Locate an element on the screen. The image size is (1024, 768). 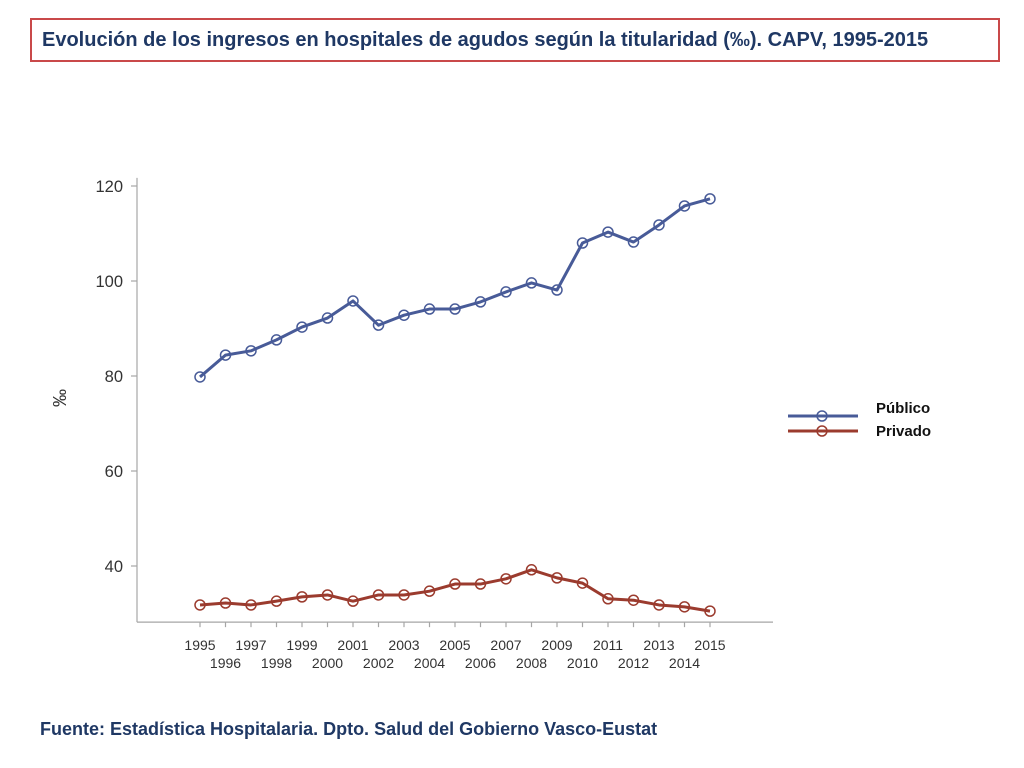
x-tick-label-2006: 2006 is located at coordinates (480, 663).